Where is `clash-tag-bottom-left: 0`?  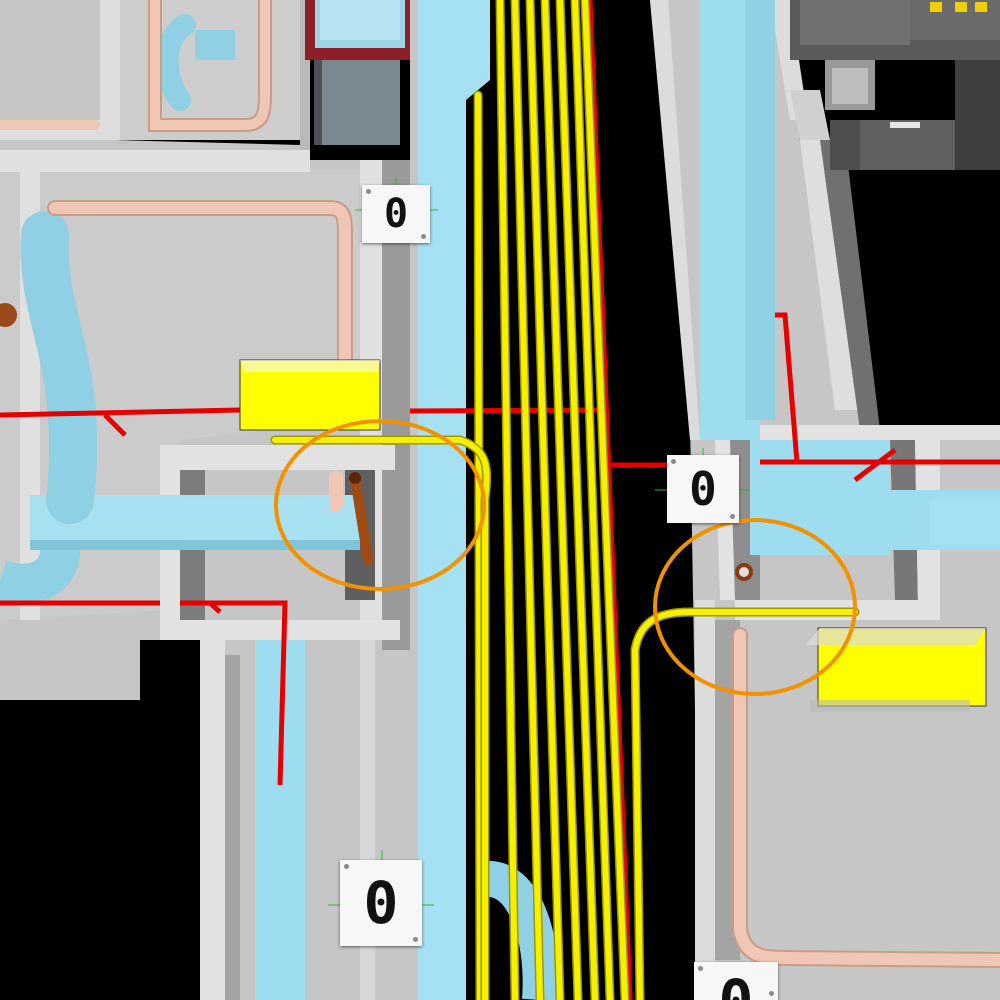 clash-tag-bottom-left: 0 is located at coordinates (381, 903).